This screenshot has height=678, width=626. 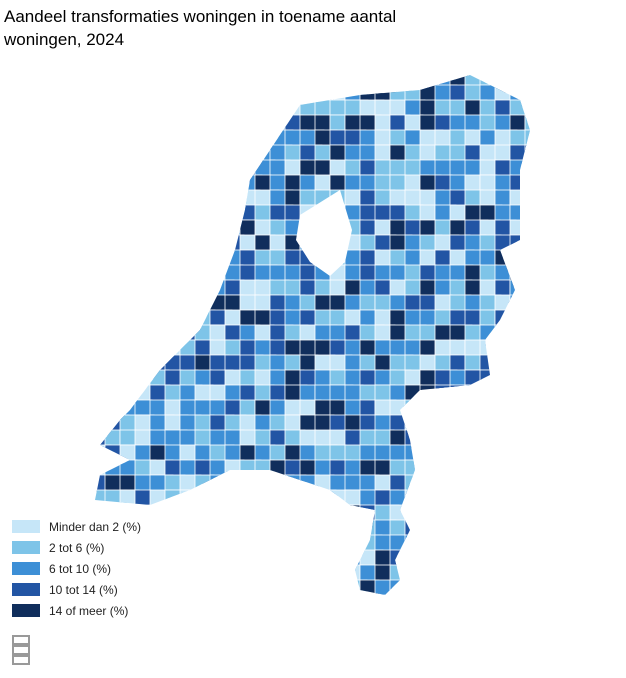 I want to click on legend-swatch, so click(x=26, y=589).